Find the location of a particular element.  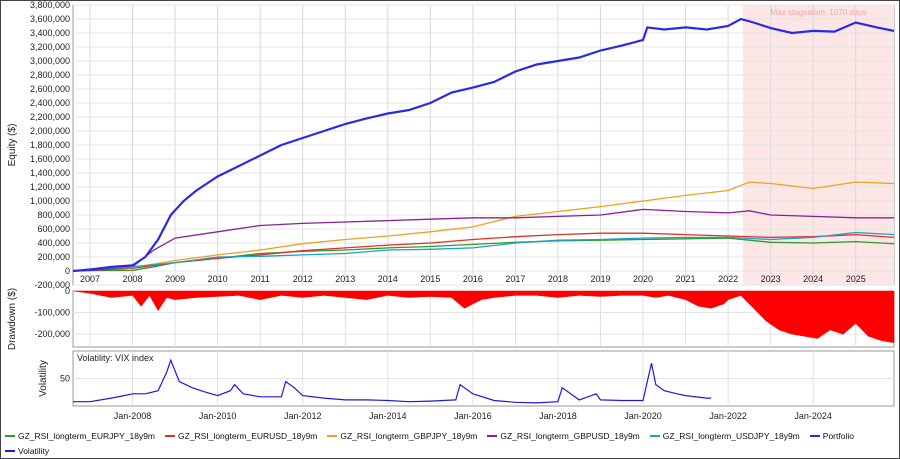

x-tick-label: 2025 is located at coordinates (856, 279).